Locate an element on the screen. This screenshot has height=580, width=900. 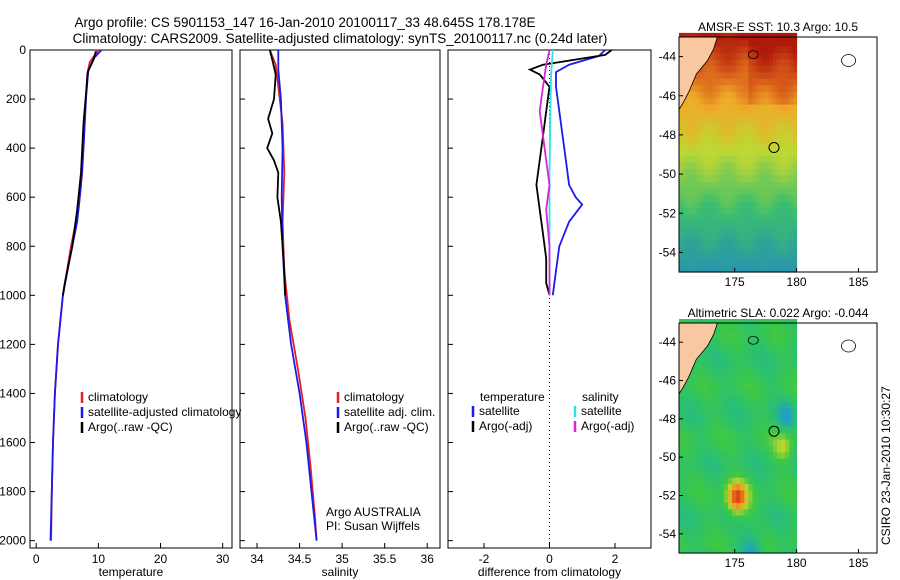
land-mass is located at coordinates (698, 73).